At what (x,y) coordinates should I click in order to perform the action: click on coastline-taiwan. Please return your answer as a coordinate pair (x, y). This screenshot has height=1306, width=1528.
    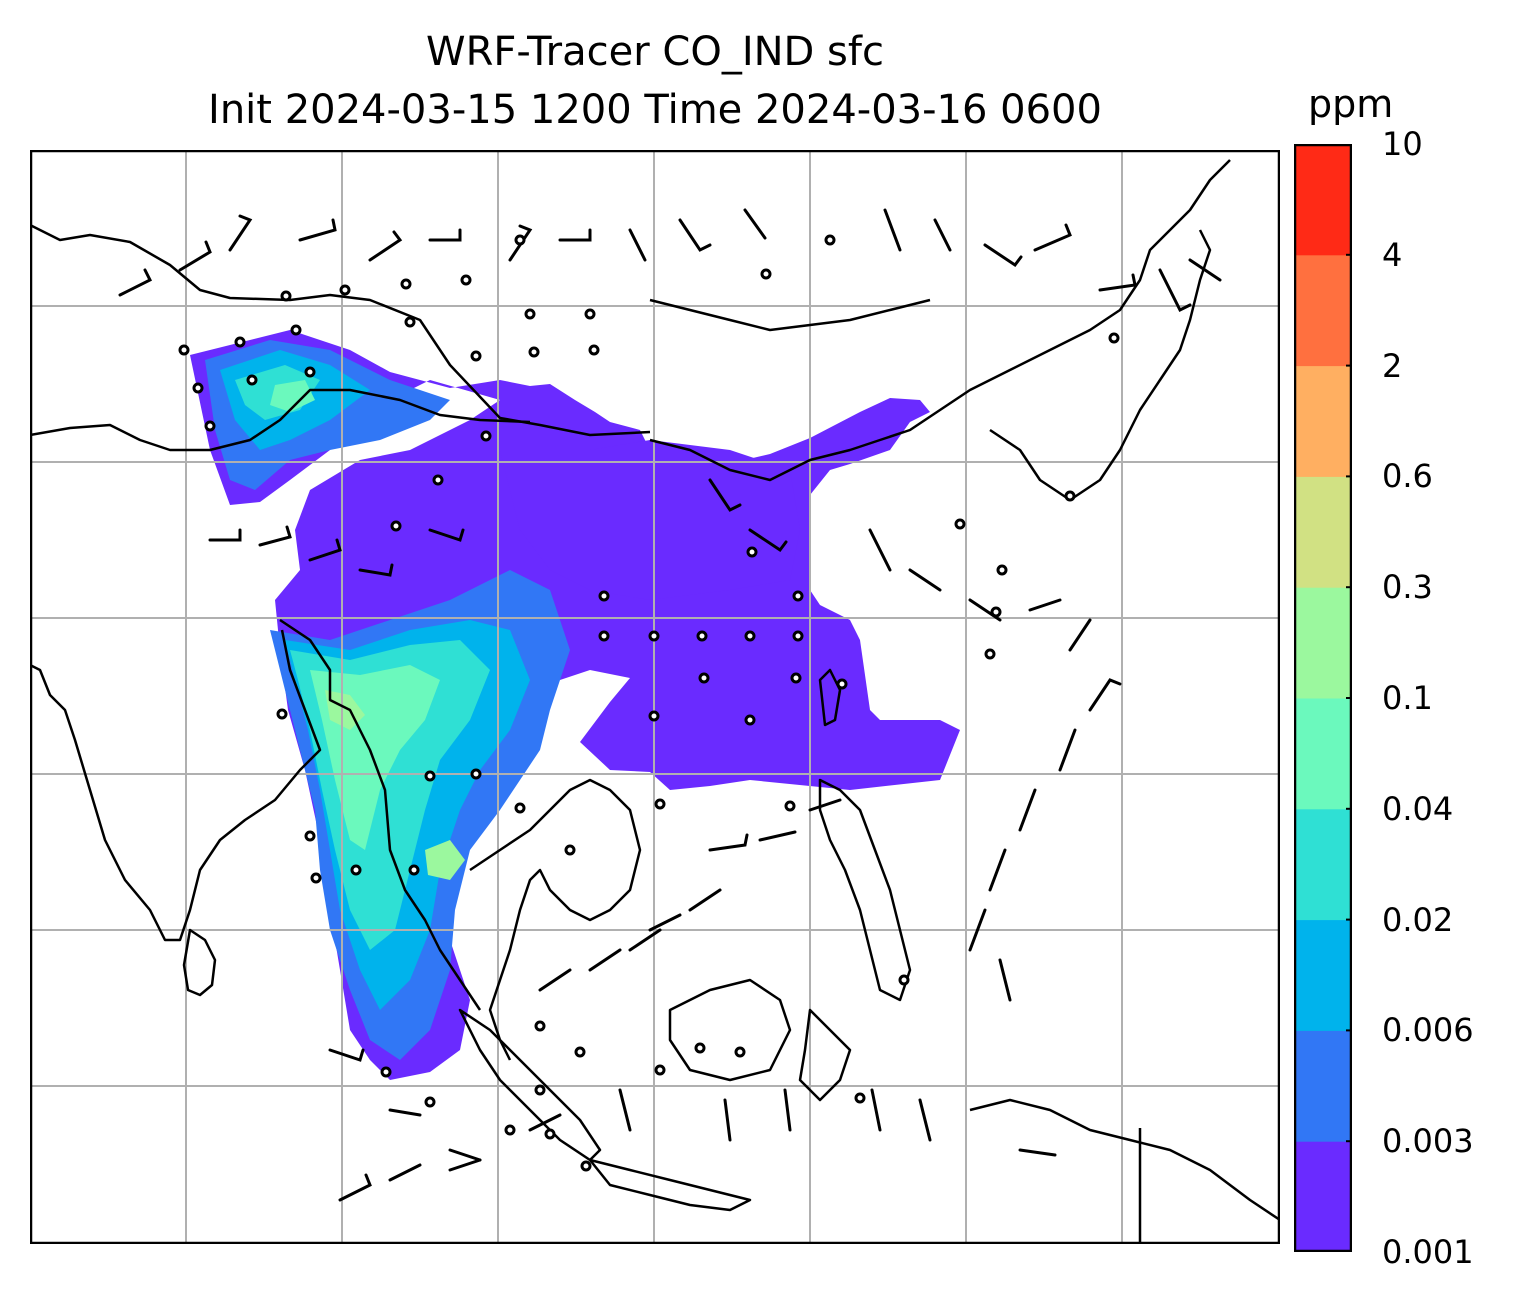
    Looking at the image, I should click on (830, 697).